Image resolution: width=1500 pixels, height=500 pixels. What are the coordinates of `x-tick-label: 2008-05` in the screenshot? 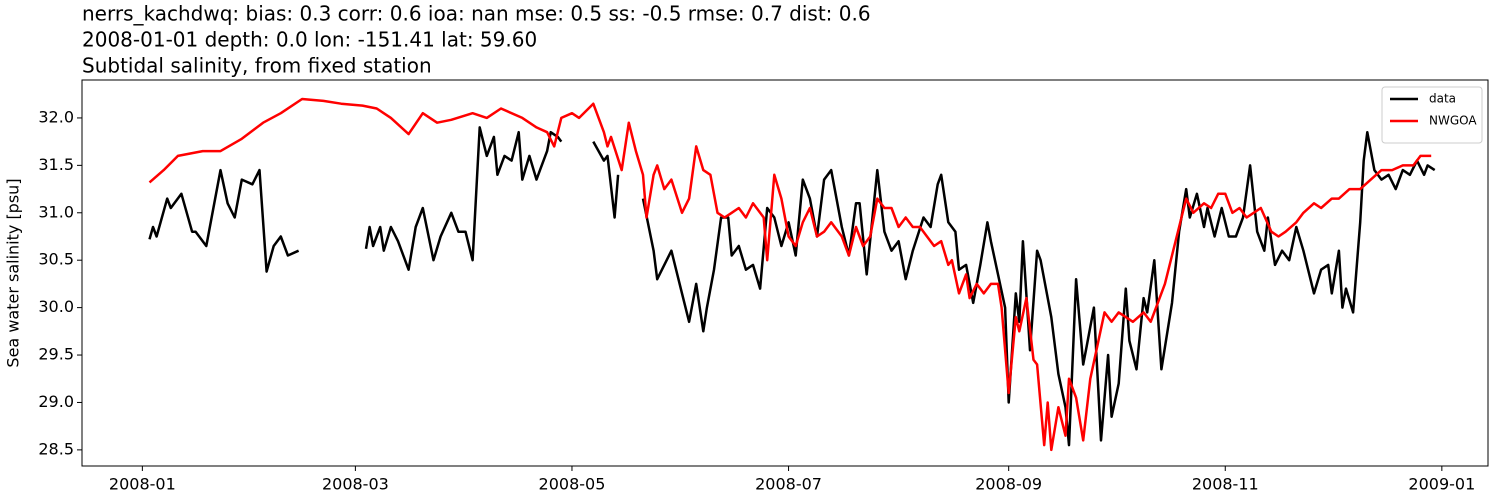 It's located at (572, 484).